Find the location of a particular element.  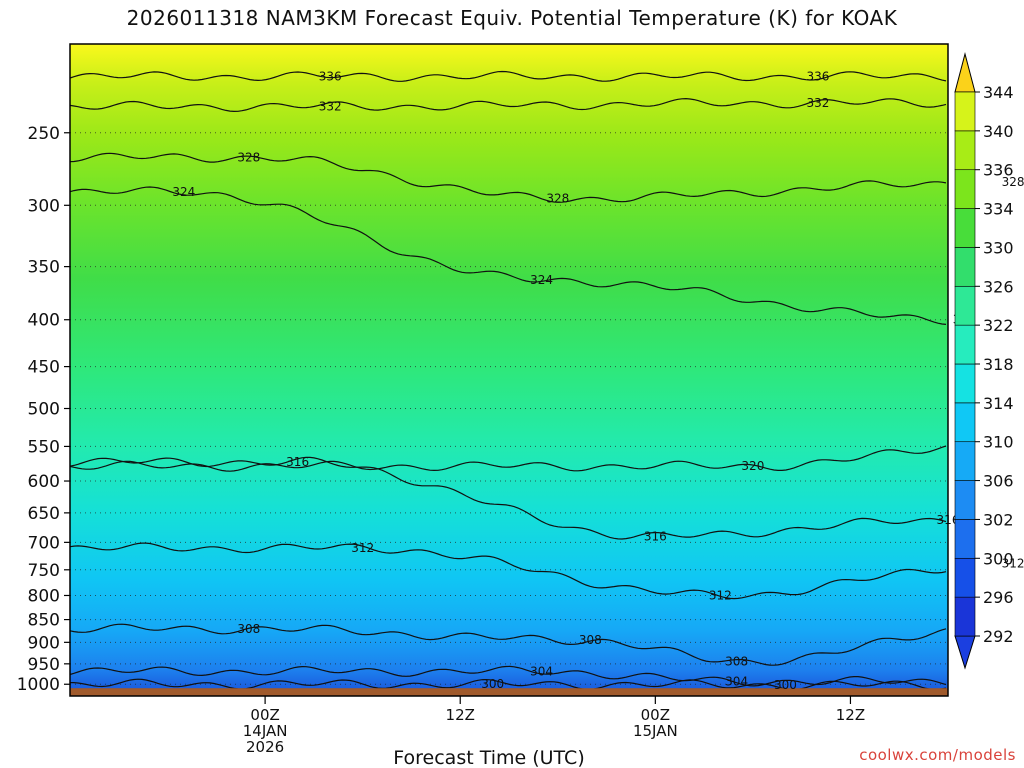

colorbar-label: 302 is located at coordinates (998, 519).